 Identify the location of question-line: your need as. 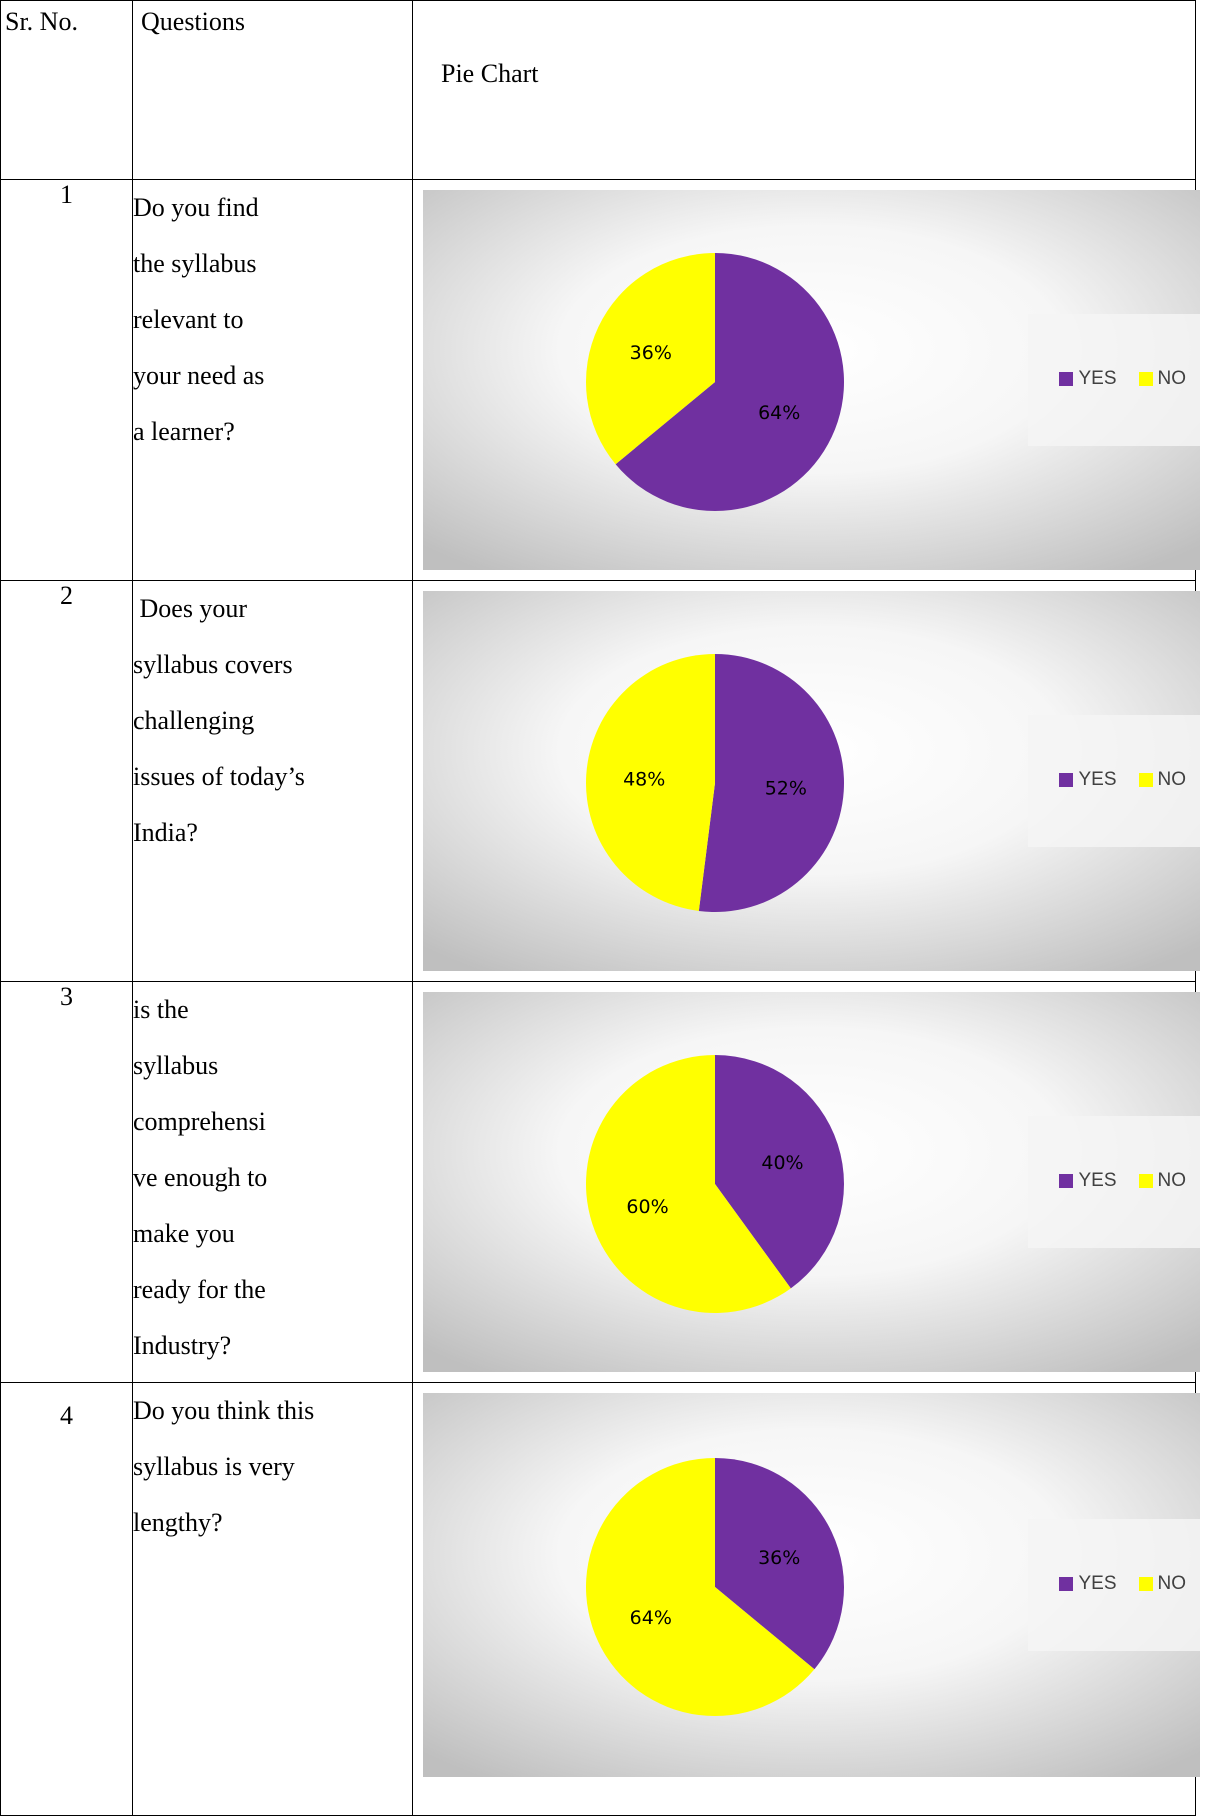
(199, 375).